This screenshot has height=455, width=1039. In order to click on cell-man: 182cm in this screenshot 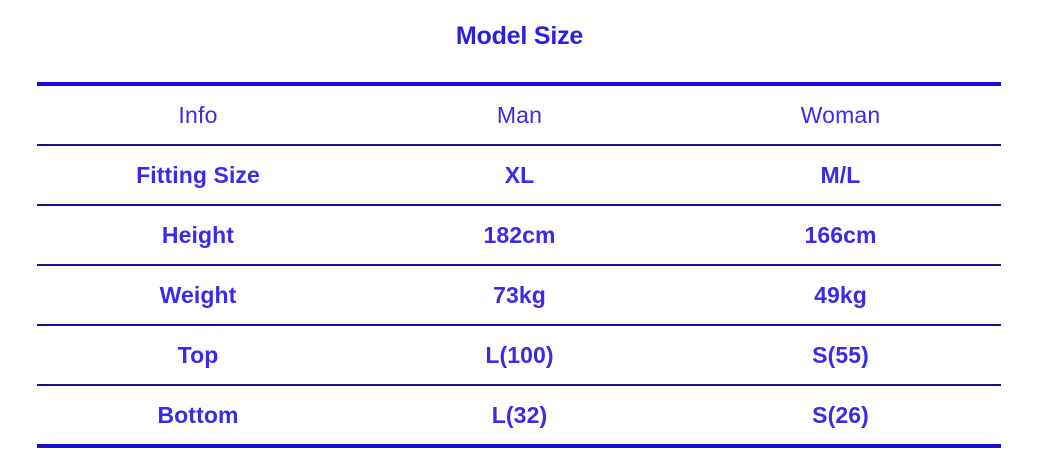, I will do `click(519, 235)`.